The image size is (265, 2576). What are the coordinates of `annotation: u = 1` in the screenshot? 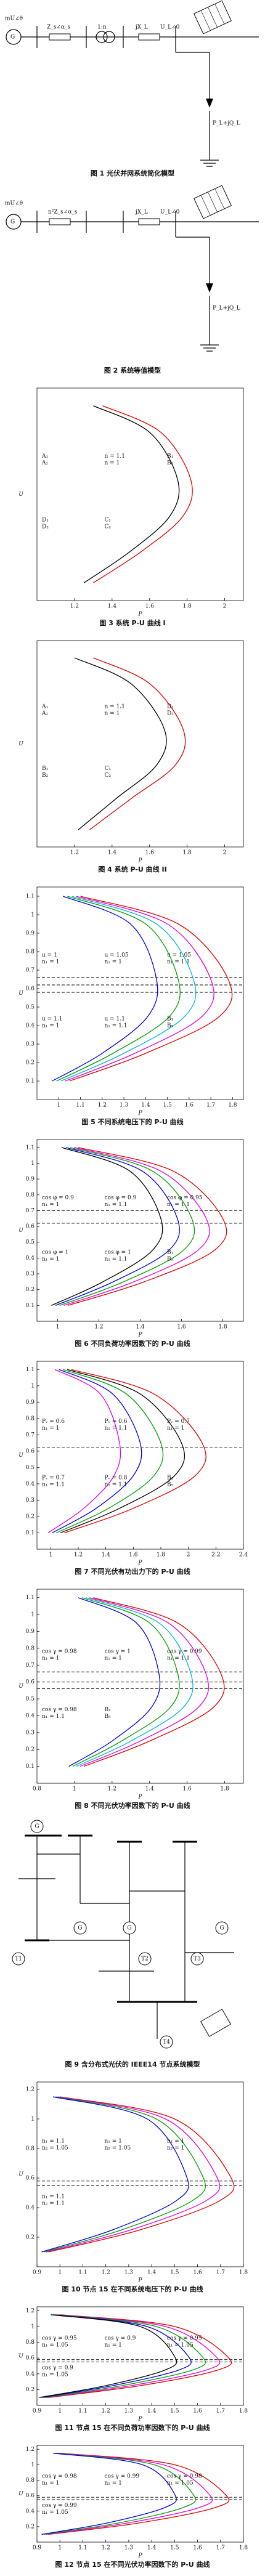 It's located at (50, 955).